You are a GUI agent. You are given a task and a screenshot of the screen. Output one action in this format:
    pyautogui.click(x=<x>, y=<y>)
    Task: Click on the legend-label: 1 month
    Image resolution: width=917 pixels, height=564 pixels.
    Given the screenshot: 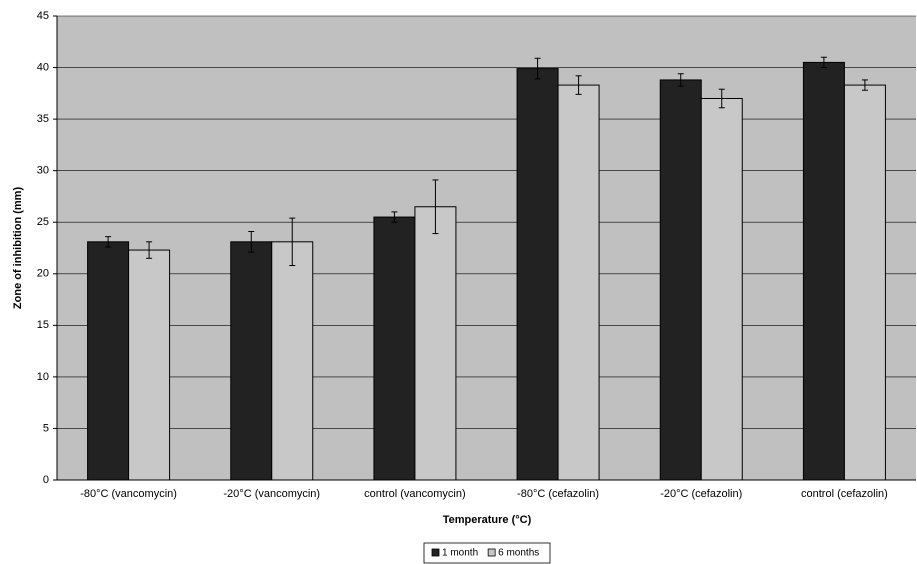 What is the action you would take?
    pyautogui.click(x=460, y=553)
    